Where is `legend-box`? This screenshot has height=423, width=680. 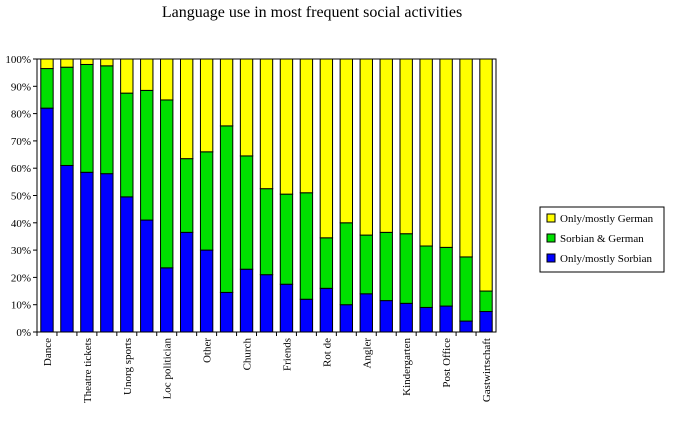
legend-box is located at coordinates (602, 239).